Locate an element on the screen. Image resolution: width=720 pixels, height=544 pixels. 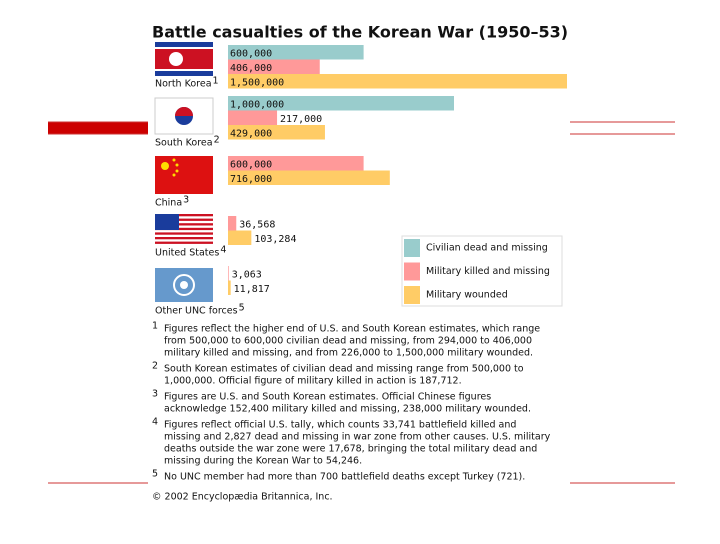
flag-china is located at coordinates (184, 175).